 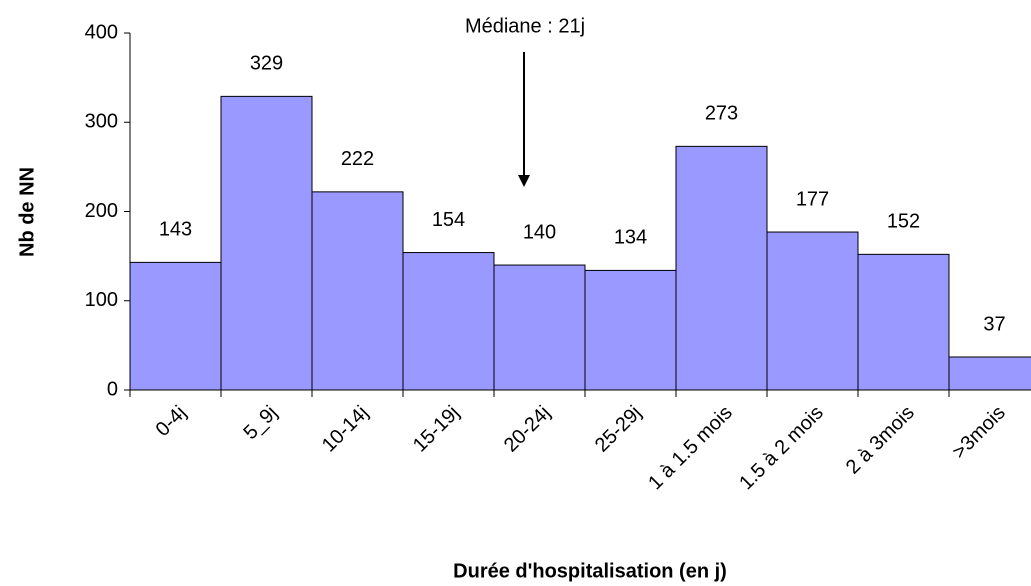 What do you see at coordinates (812, 199) in the screenshot?
I see `data-label: 177` at bounding box center [812, 199].